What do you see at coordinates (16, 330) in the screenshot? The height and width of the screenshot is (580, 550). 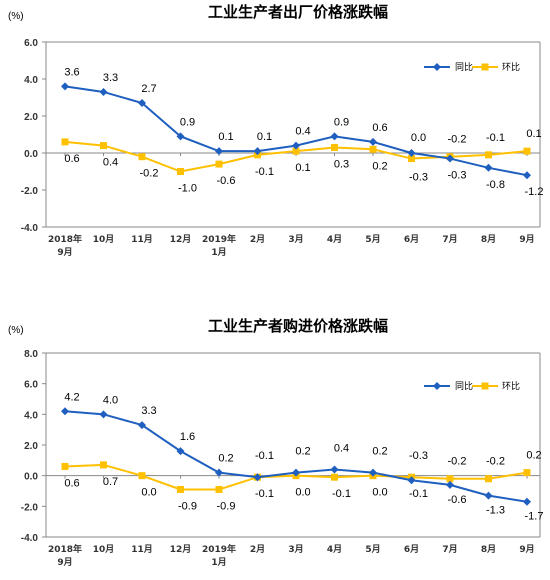 I see `chart2-unit-label: (%)` at bounding box center [16, 330].